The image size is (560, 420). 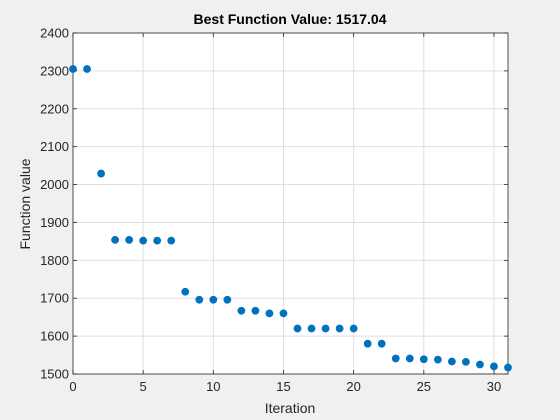 I want to click on y-tick-label: 2100, so click(x=54, y=146).